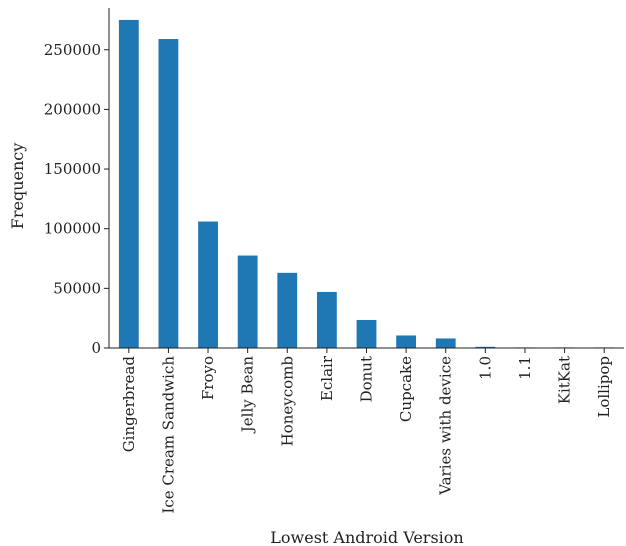 The height and width of the screenshot is (546, 626). Describe the element at coordinates (248, 395) in the screenshot. I see `x-tick-label: Jelly Bean` at that location.